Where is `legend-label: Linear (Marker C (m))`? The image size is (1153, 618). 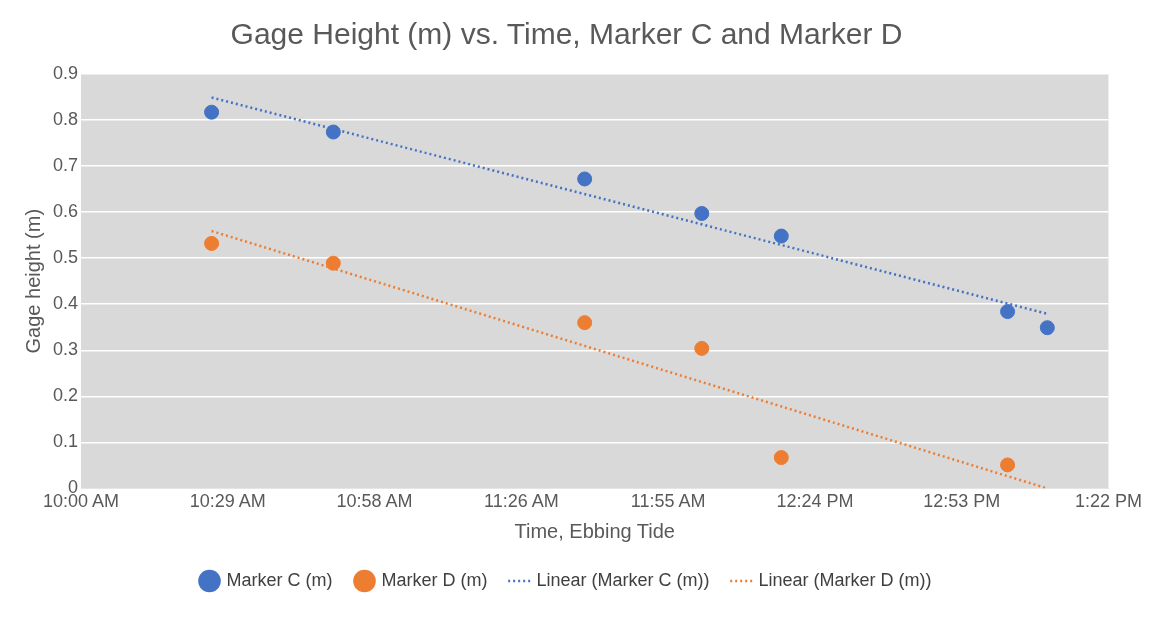
legend-label: Linear (Marker C (m)) is located at coordinates (623, 579).